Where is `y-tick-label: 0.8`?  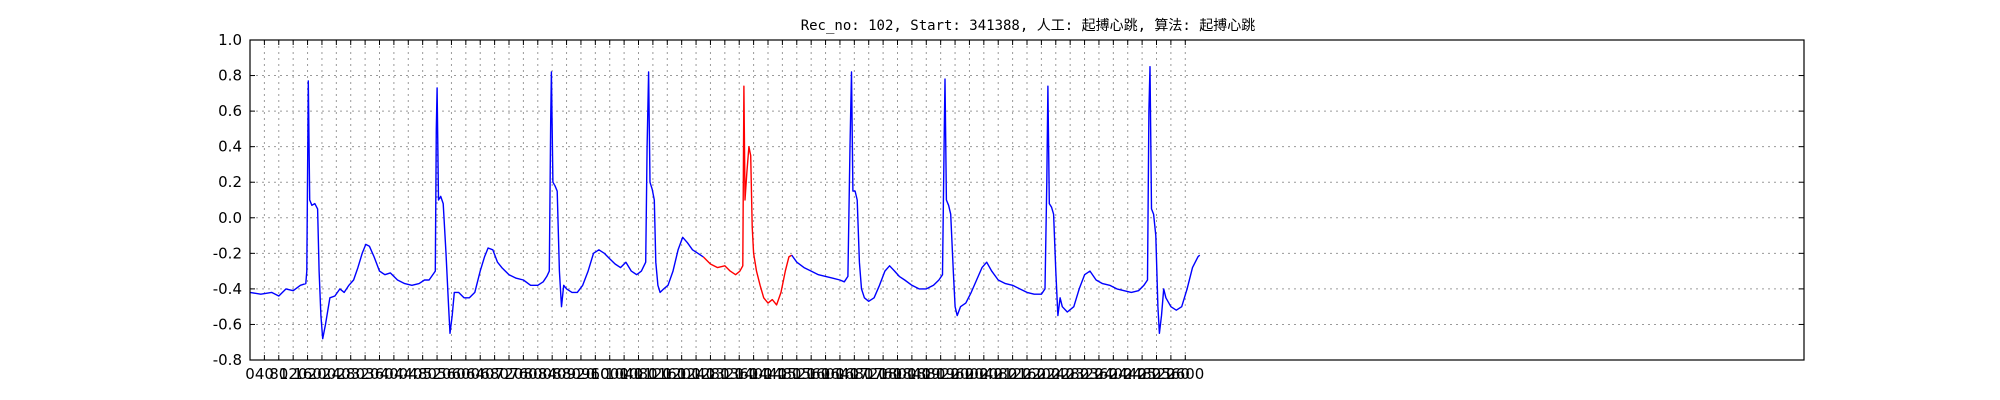
y-tick-label: 0.8 is located at coordinates (230, 76).